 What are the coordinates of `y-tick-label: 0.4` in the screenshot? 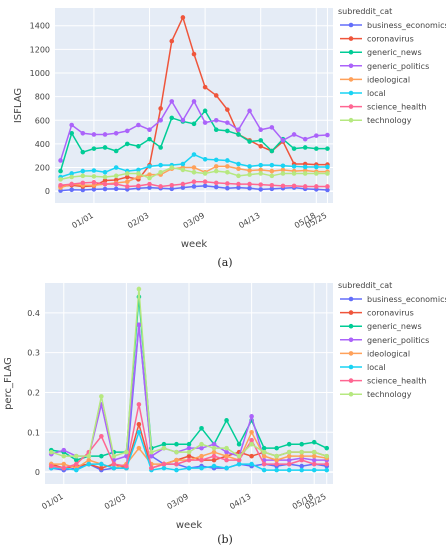 It's located at (33, 313).